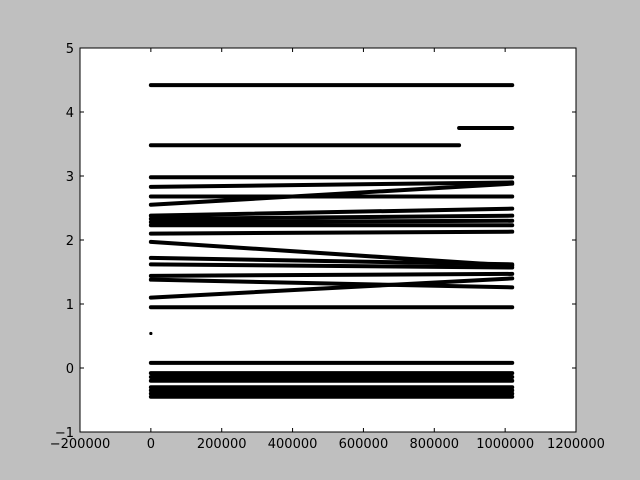 This screenshot has height=480, width=640. Describe the element at coordinates (70, 177) in the screenshot. I see `y-tick-label: 3` at that location.